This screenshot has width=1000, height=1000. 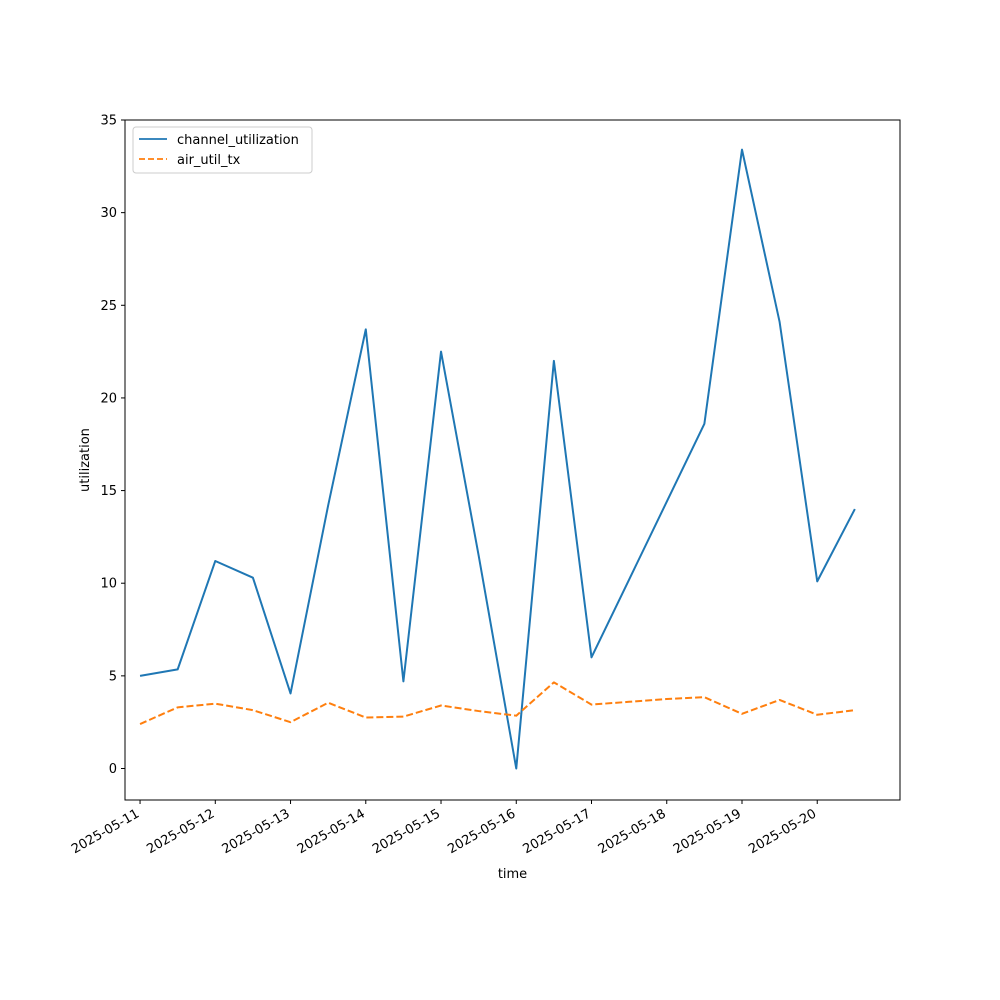 I want to click on y-tick-label: 15, so click(x=108, y=491).